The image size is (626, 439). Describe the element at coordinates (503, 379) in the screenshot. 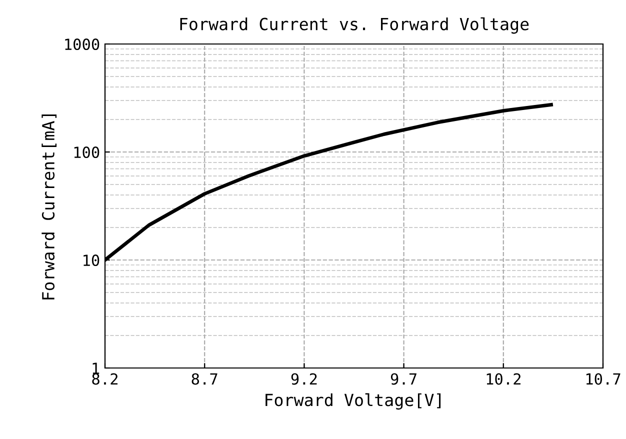

I see `x-tick-label: 10.2` at that location.